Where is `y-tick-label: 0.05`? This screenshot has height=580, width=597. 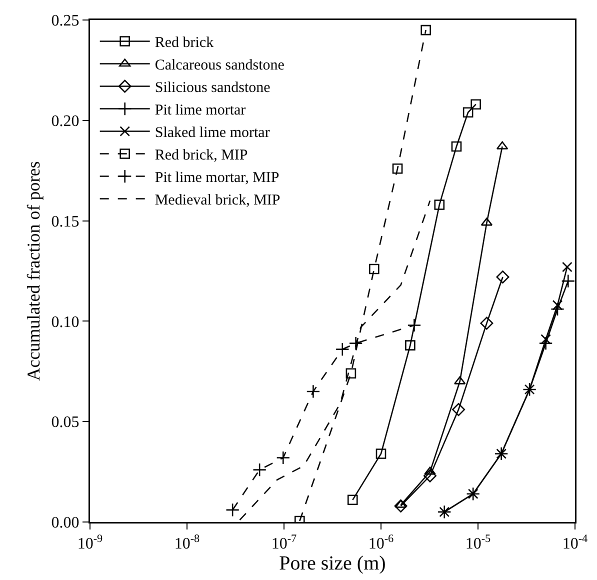
y-tick-label: 0.05 is located at coordinates (65, 423).